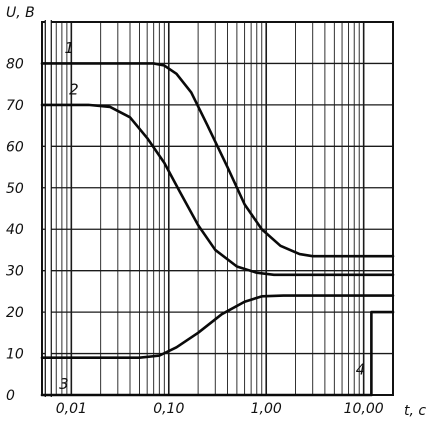 The height and width of the screenshot is (424, 430). What do you see at coordinates (64, 384) in the screenshot?
I see `curve-3-label: 3` at bounding box center [64, 384].